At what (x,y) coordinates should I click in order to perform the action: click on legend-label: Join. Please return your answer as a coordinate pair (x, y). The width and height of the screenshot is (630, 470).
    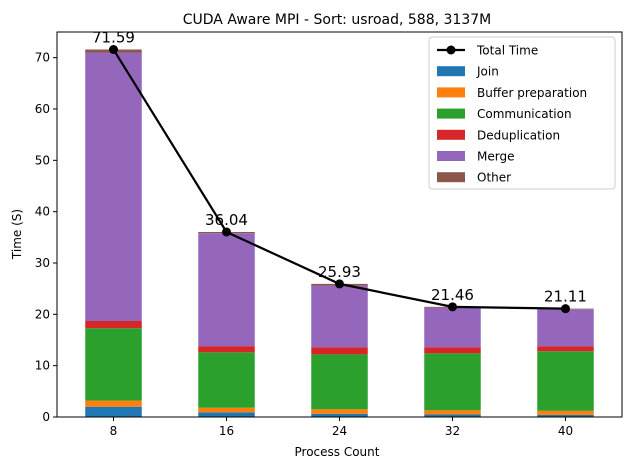
    Looking at the image, I should click on (487, 72).